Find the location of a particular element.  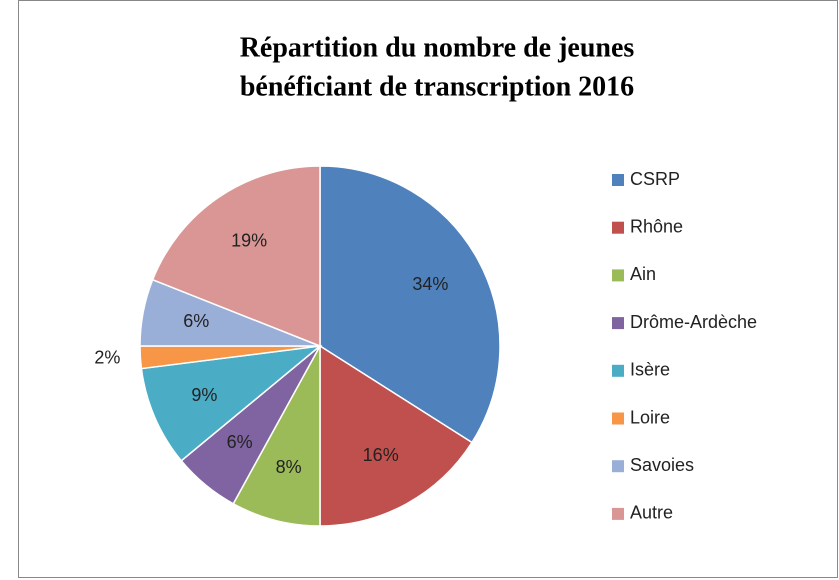

legend-label: Rhône is located at coordinates (656, 226).